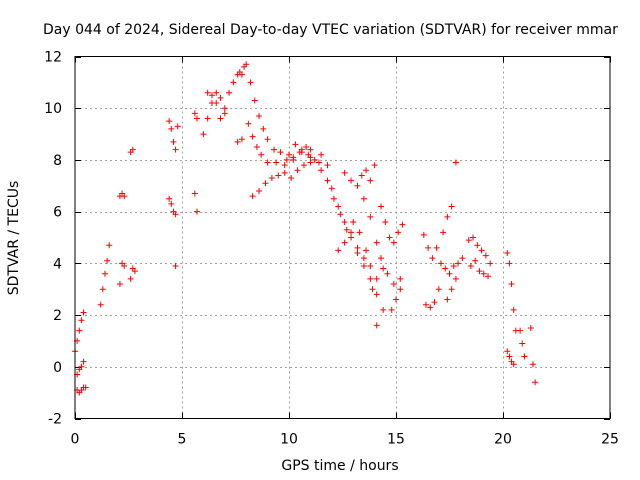 This screenshot has height=480, width=640. I want to click on y-tick-label: 10, so click(53, 109).